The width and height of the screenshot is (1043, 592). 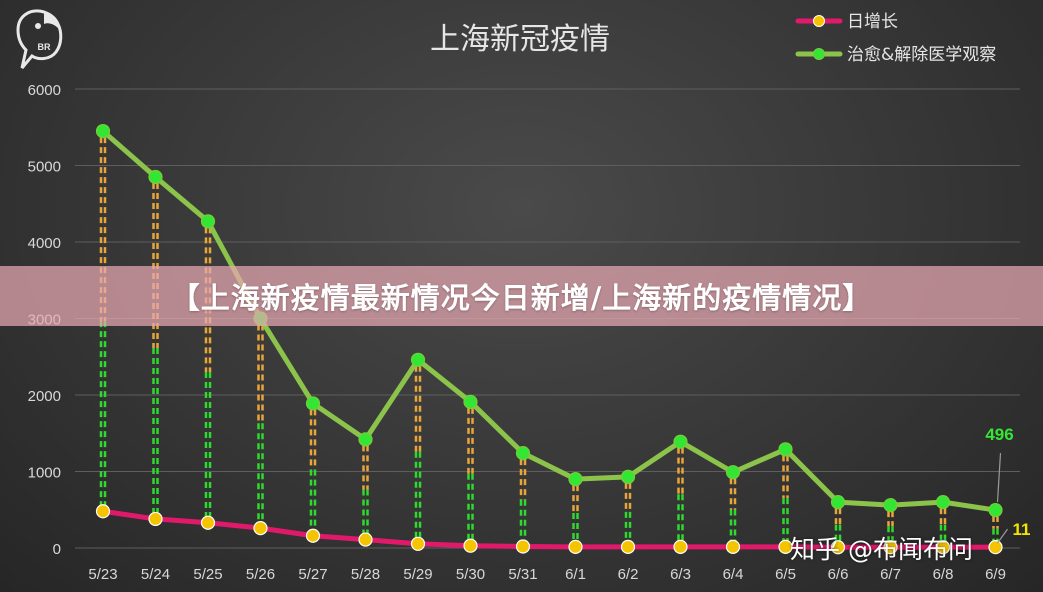 What do you see at coordinates (522, 574) in the screenshot?
I see `x-tick-label: 5/31` at bounding box center [522, 574].